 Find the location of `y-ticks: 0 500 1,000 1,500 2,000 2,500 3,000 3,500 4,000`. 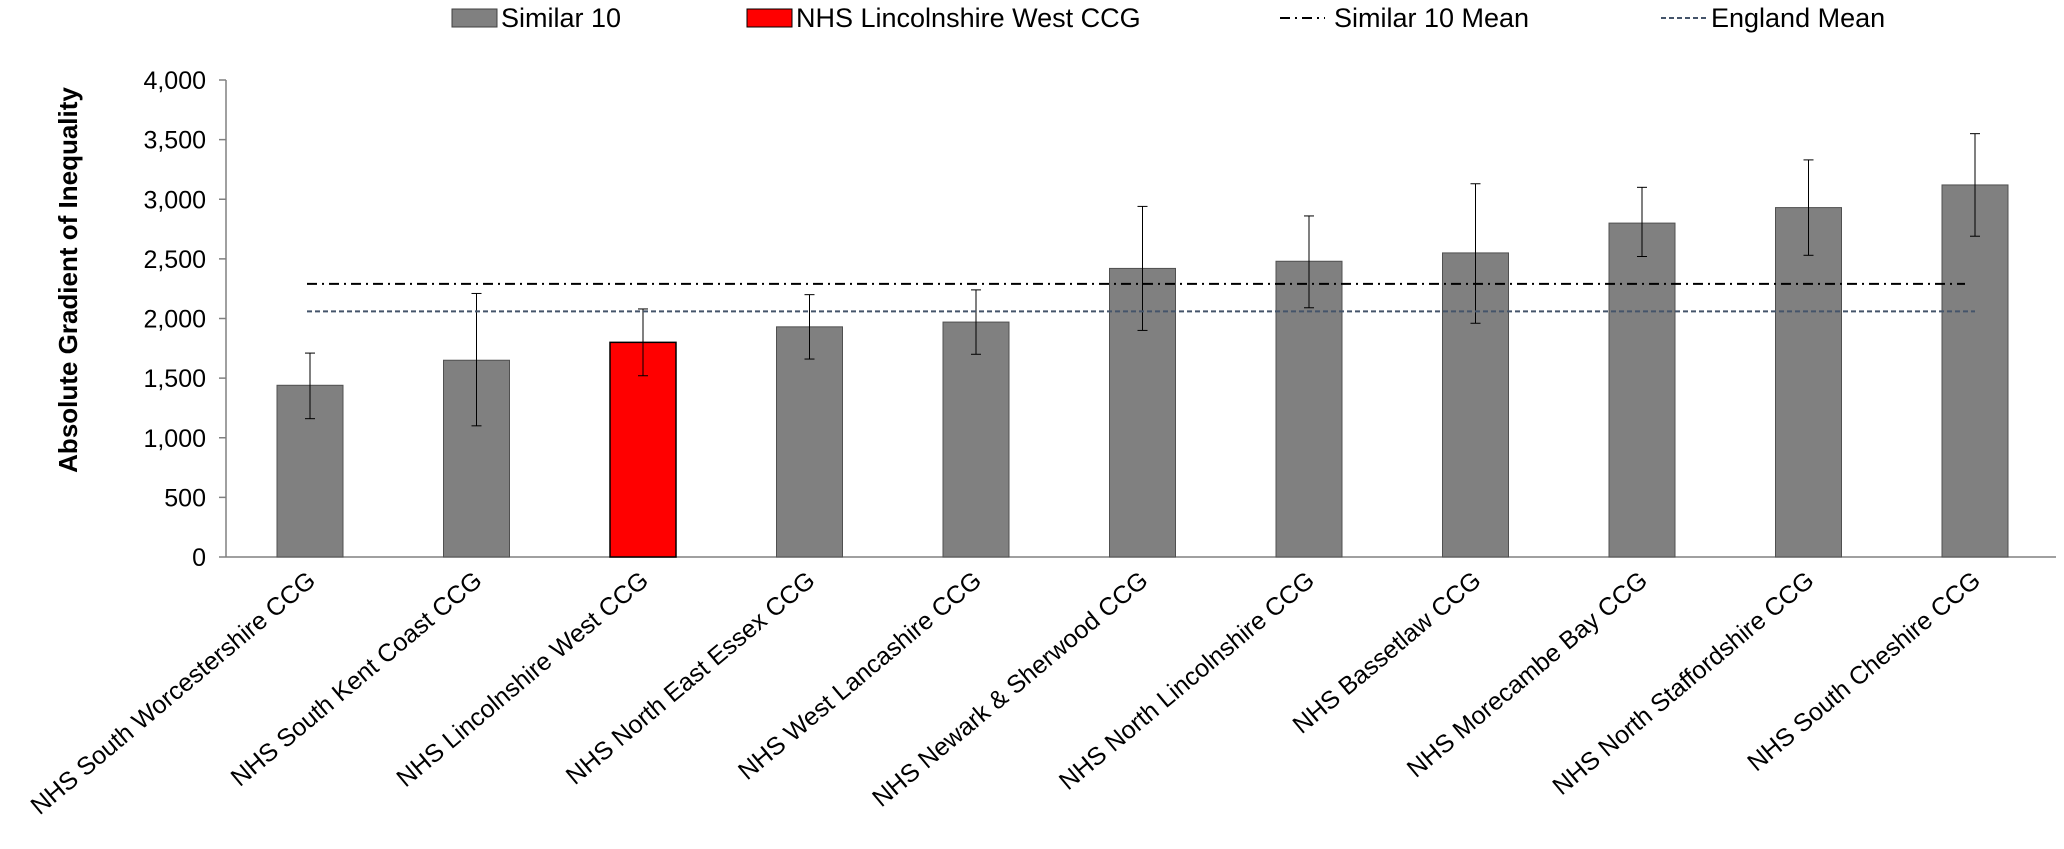

y-ticks: 0 500 1,000 1,500 2,000 2,500 3,000 3,500 4,000 is located at coordinates (184, 319).